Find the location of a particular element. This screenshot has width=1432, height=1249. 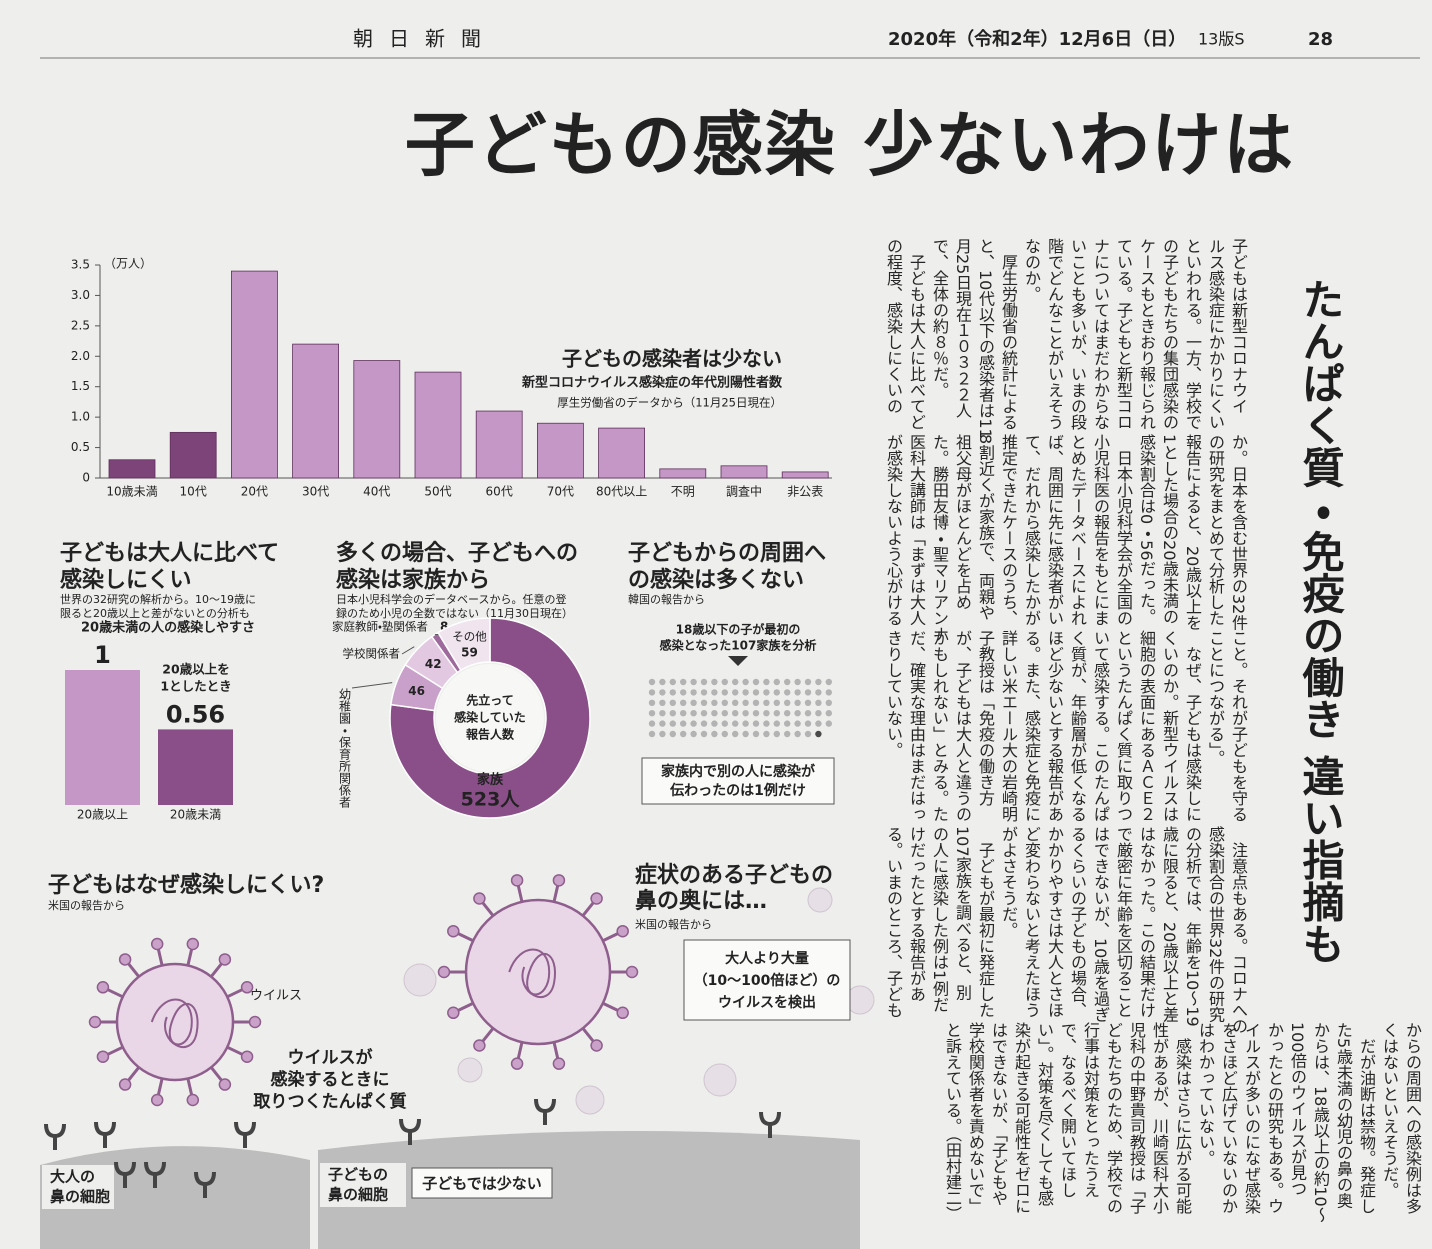

x-tick-label: 30代 is located at coordinates (315, 492).